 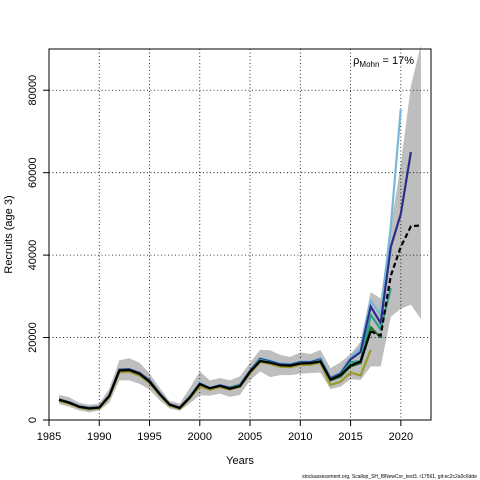 What do you see at coordinates (225, 431) in the screenshot?
I see `x-ticks: 1985 1990 1995 2000 2005 2010 2015 2020` at bounding box center [225, 431].